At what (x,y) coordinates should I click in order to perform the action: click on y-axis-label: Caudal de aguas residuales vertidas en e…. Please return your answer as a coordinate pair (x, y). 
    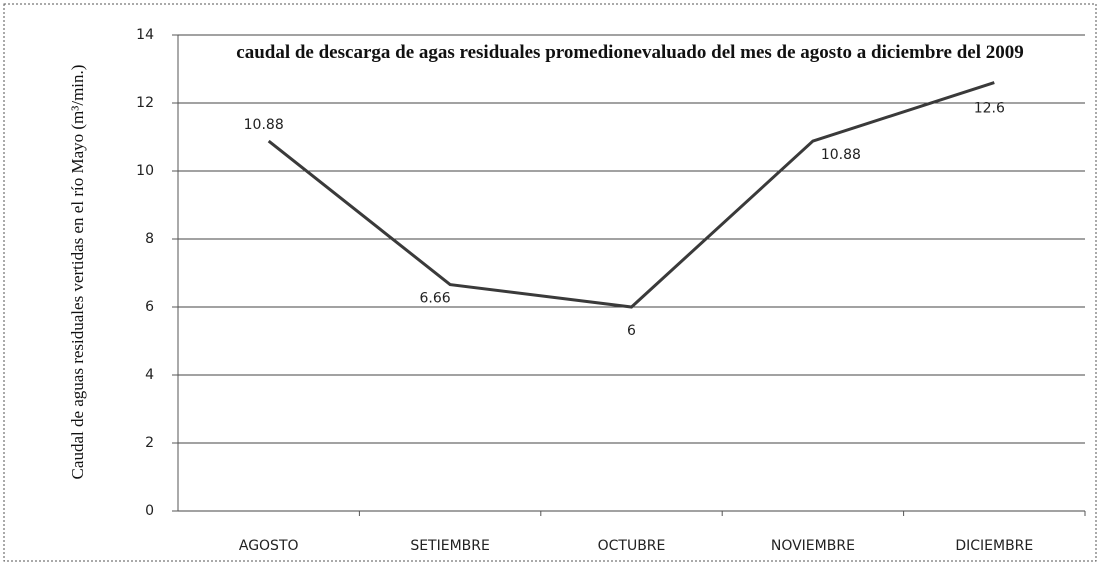
    Looking at the image, I should click on (77, 272).